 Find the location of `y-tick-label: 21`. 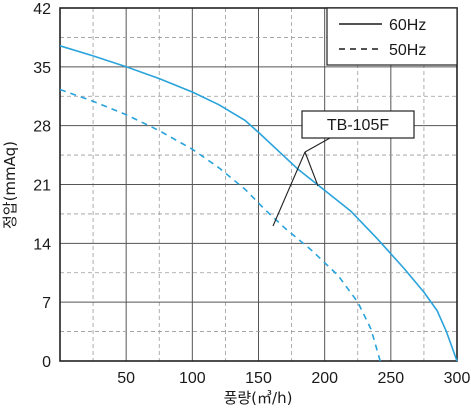

y-tick-label: 21 is located at coordinates (42, 186).